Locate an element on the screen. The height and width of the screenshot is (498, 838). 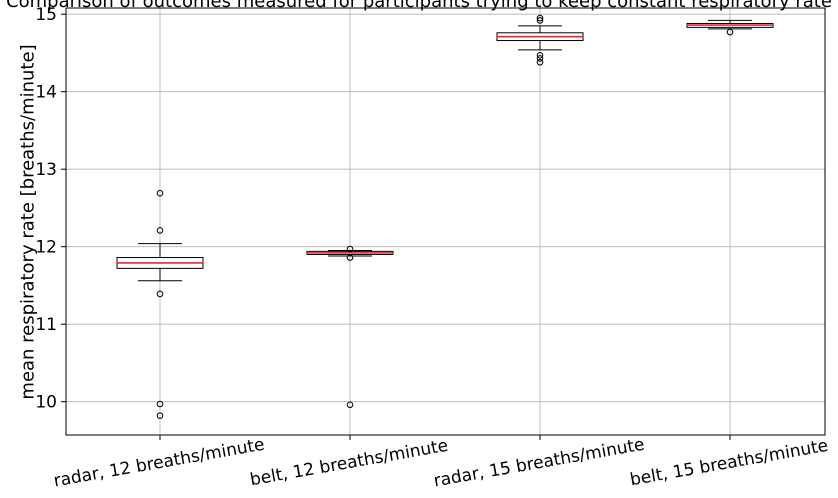
x-tick-label-1: belt, 12 breaths/minute is located at coordinates (349, 463).